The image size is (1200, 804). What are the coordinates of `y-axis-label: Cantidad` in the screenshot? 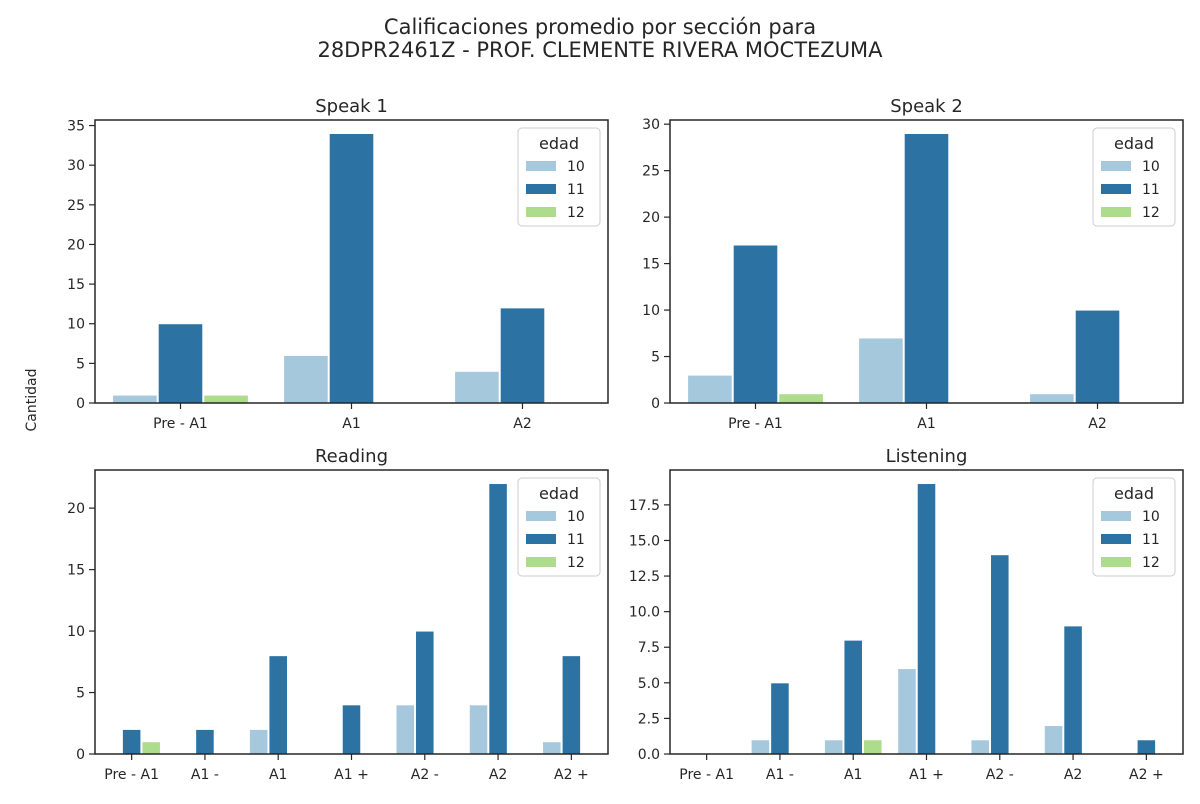 It's located at (32, 400).